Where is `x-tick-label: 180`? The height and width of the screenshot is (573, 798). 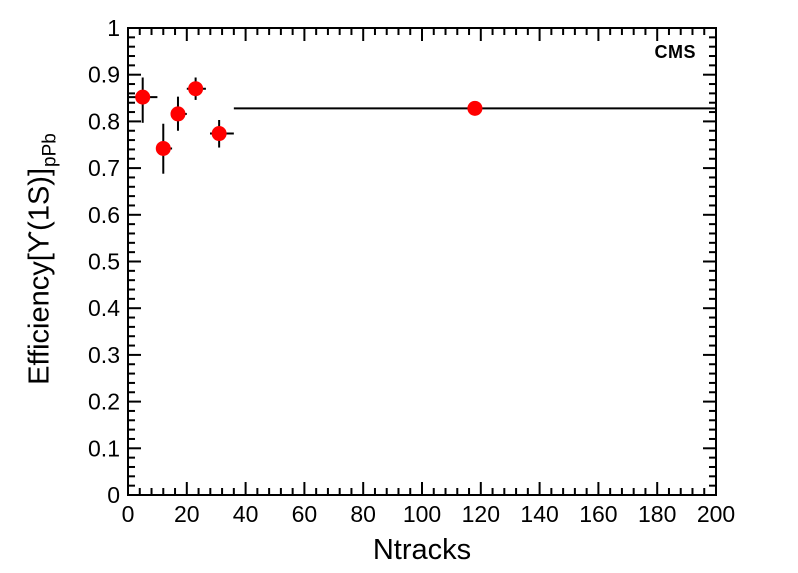
x-tick-label: 180 is located at coordinates (657, 514).